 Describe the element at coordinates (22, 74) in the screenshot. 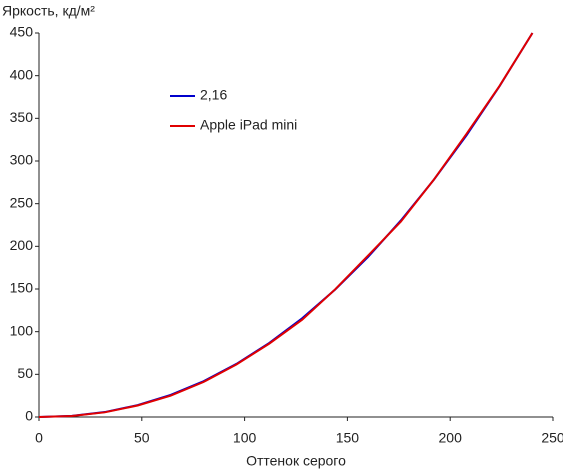

I see `y-tick-label: 400` at that location.